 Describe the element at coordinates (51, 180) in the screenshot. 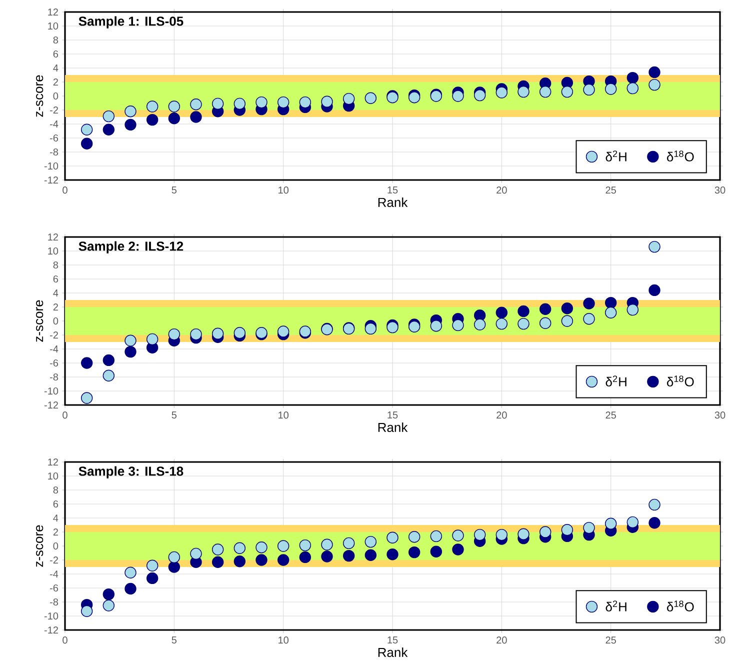

I see `y-tick-label: -12` at that location.